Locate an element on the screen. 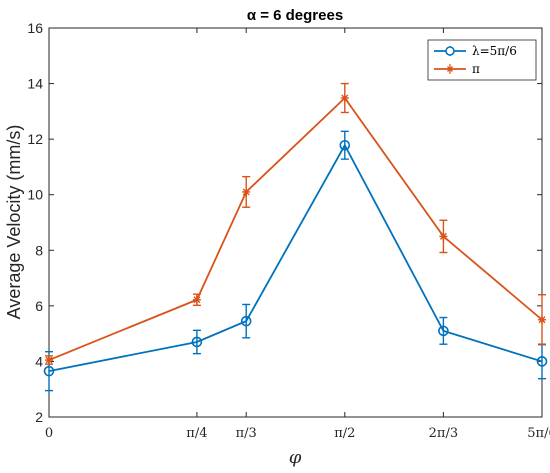 The image size is (550, 473). legend: λ=5π/6 π is located at coordinates (482, 60).